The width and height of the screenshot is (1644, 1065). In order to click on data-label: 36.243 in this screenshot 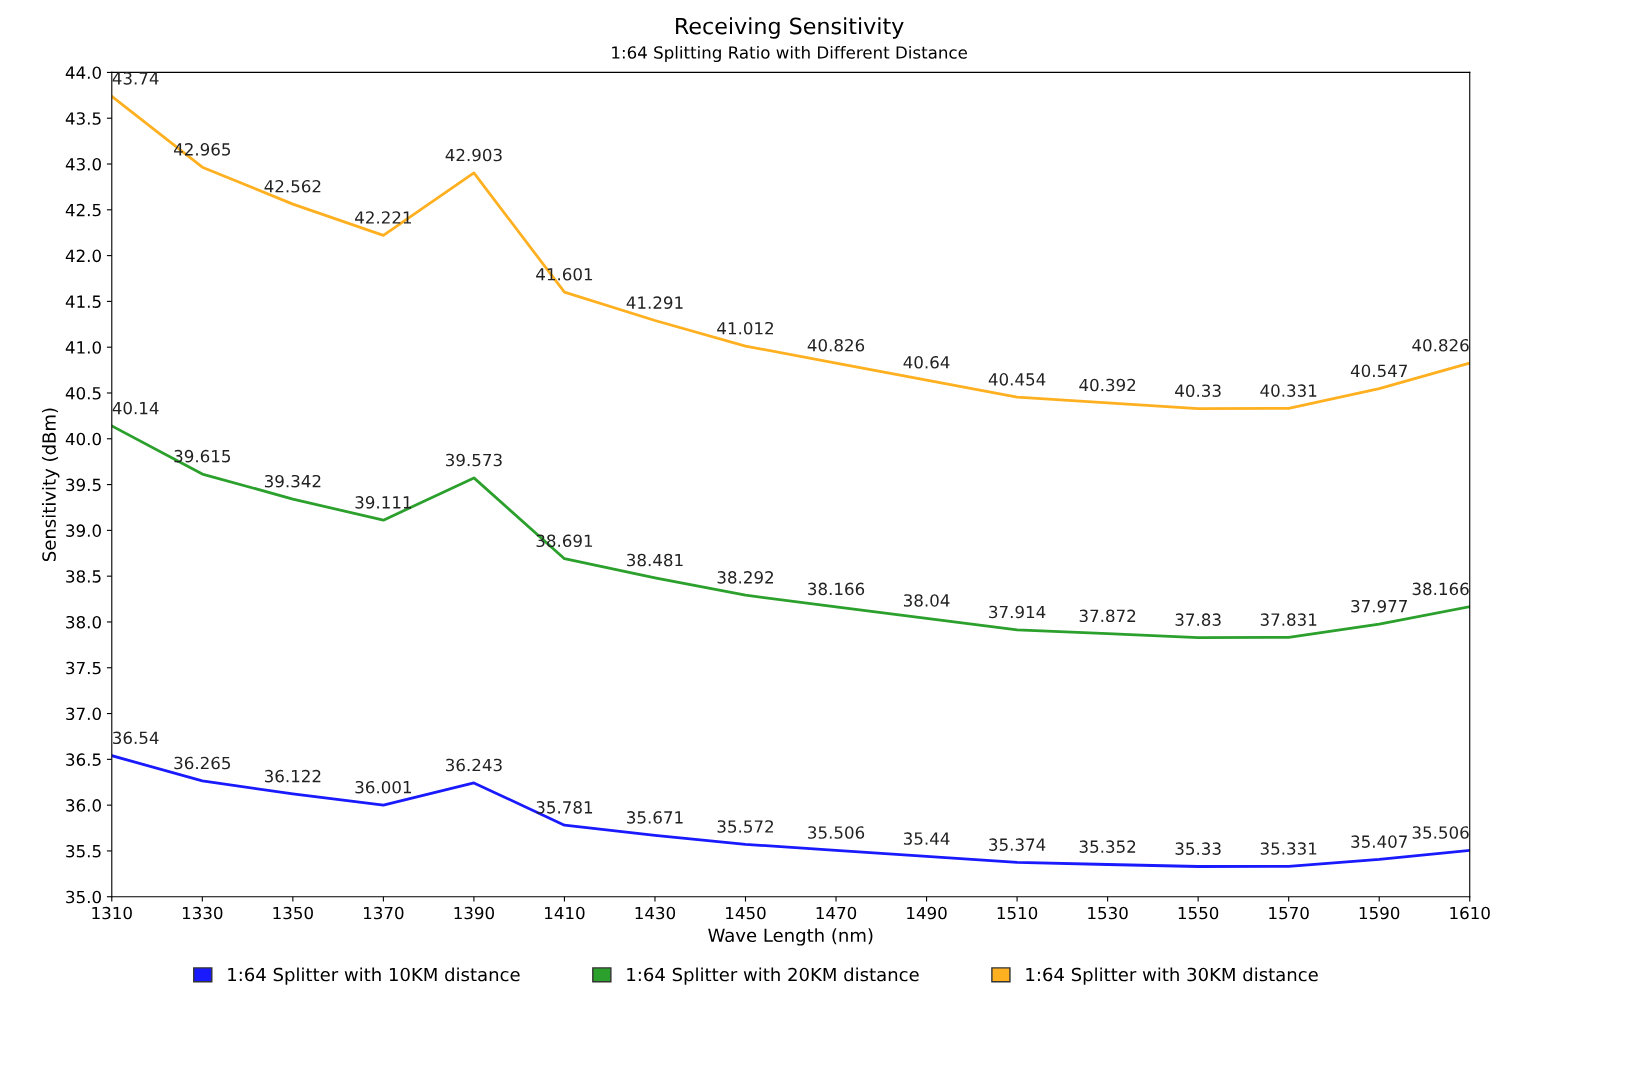, I will do `click(474, 765)`.